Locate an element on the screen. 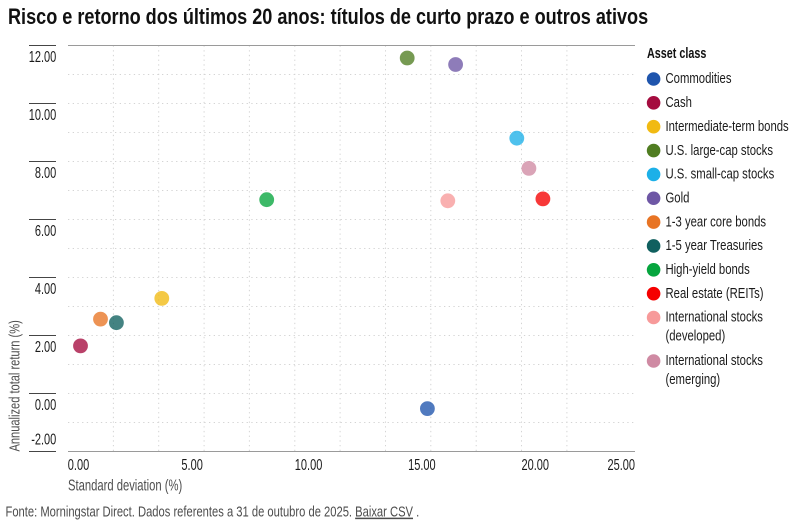 The height and width of the screenshot is (528, 800). svg-text: 1-5 year Treasuries is located at coordinates (715, 245).